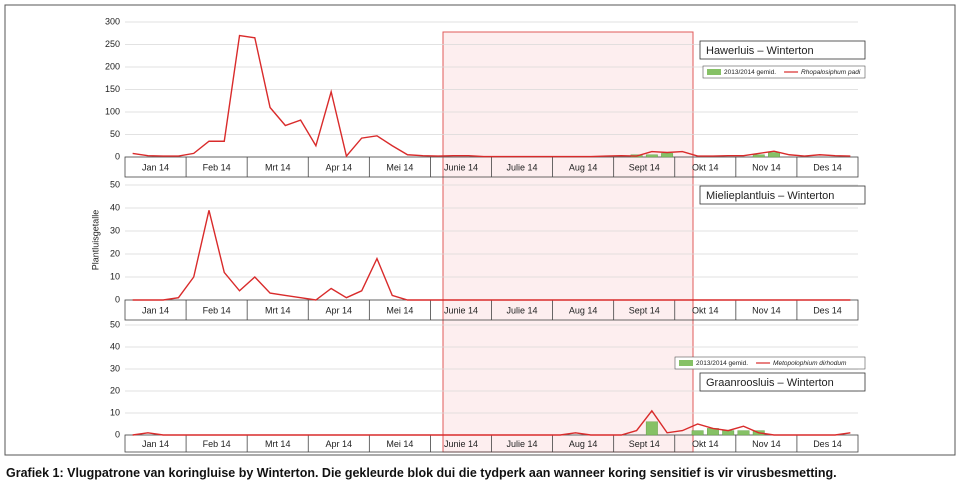  I want to click on legend-label: Metopolophium dirhodum, so click(810, 363).